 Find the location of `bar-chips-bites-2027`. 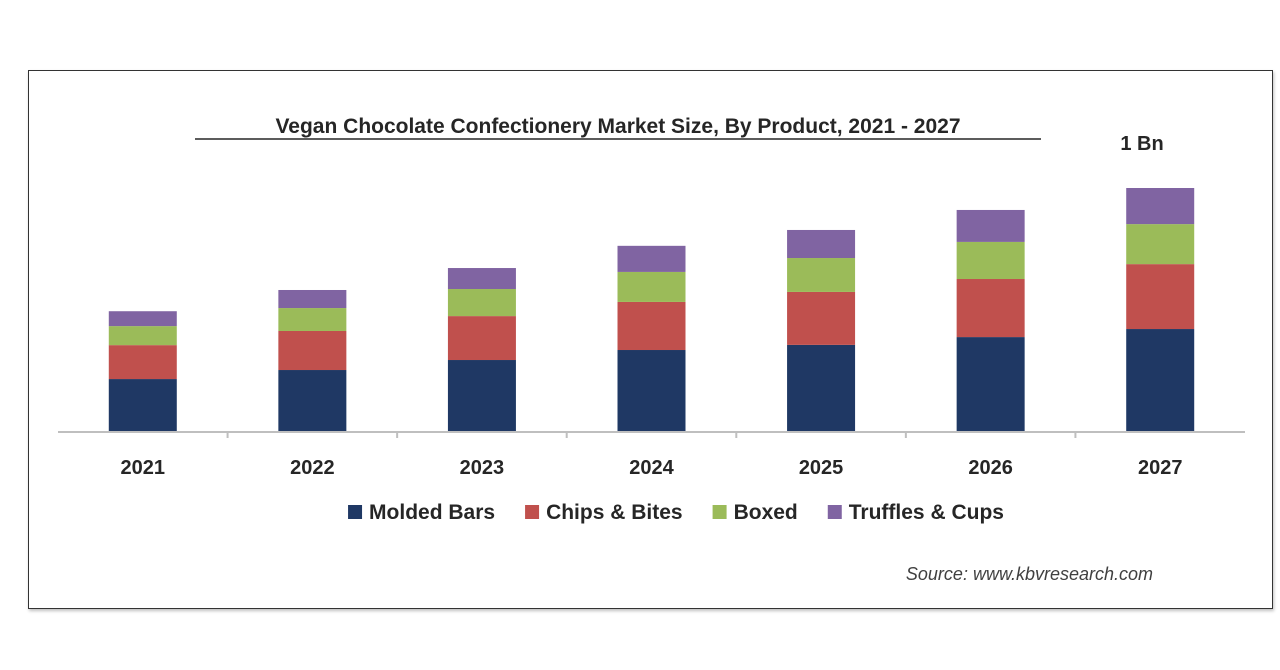

bar-chips-bites-2027 is located at coordinates (1160, 297).